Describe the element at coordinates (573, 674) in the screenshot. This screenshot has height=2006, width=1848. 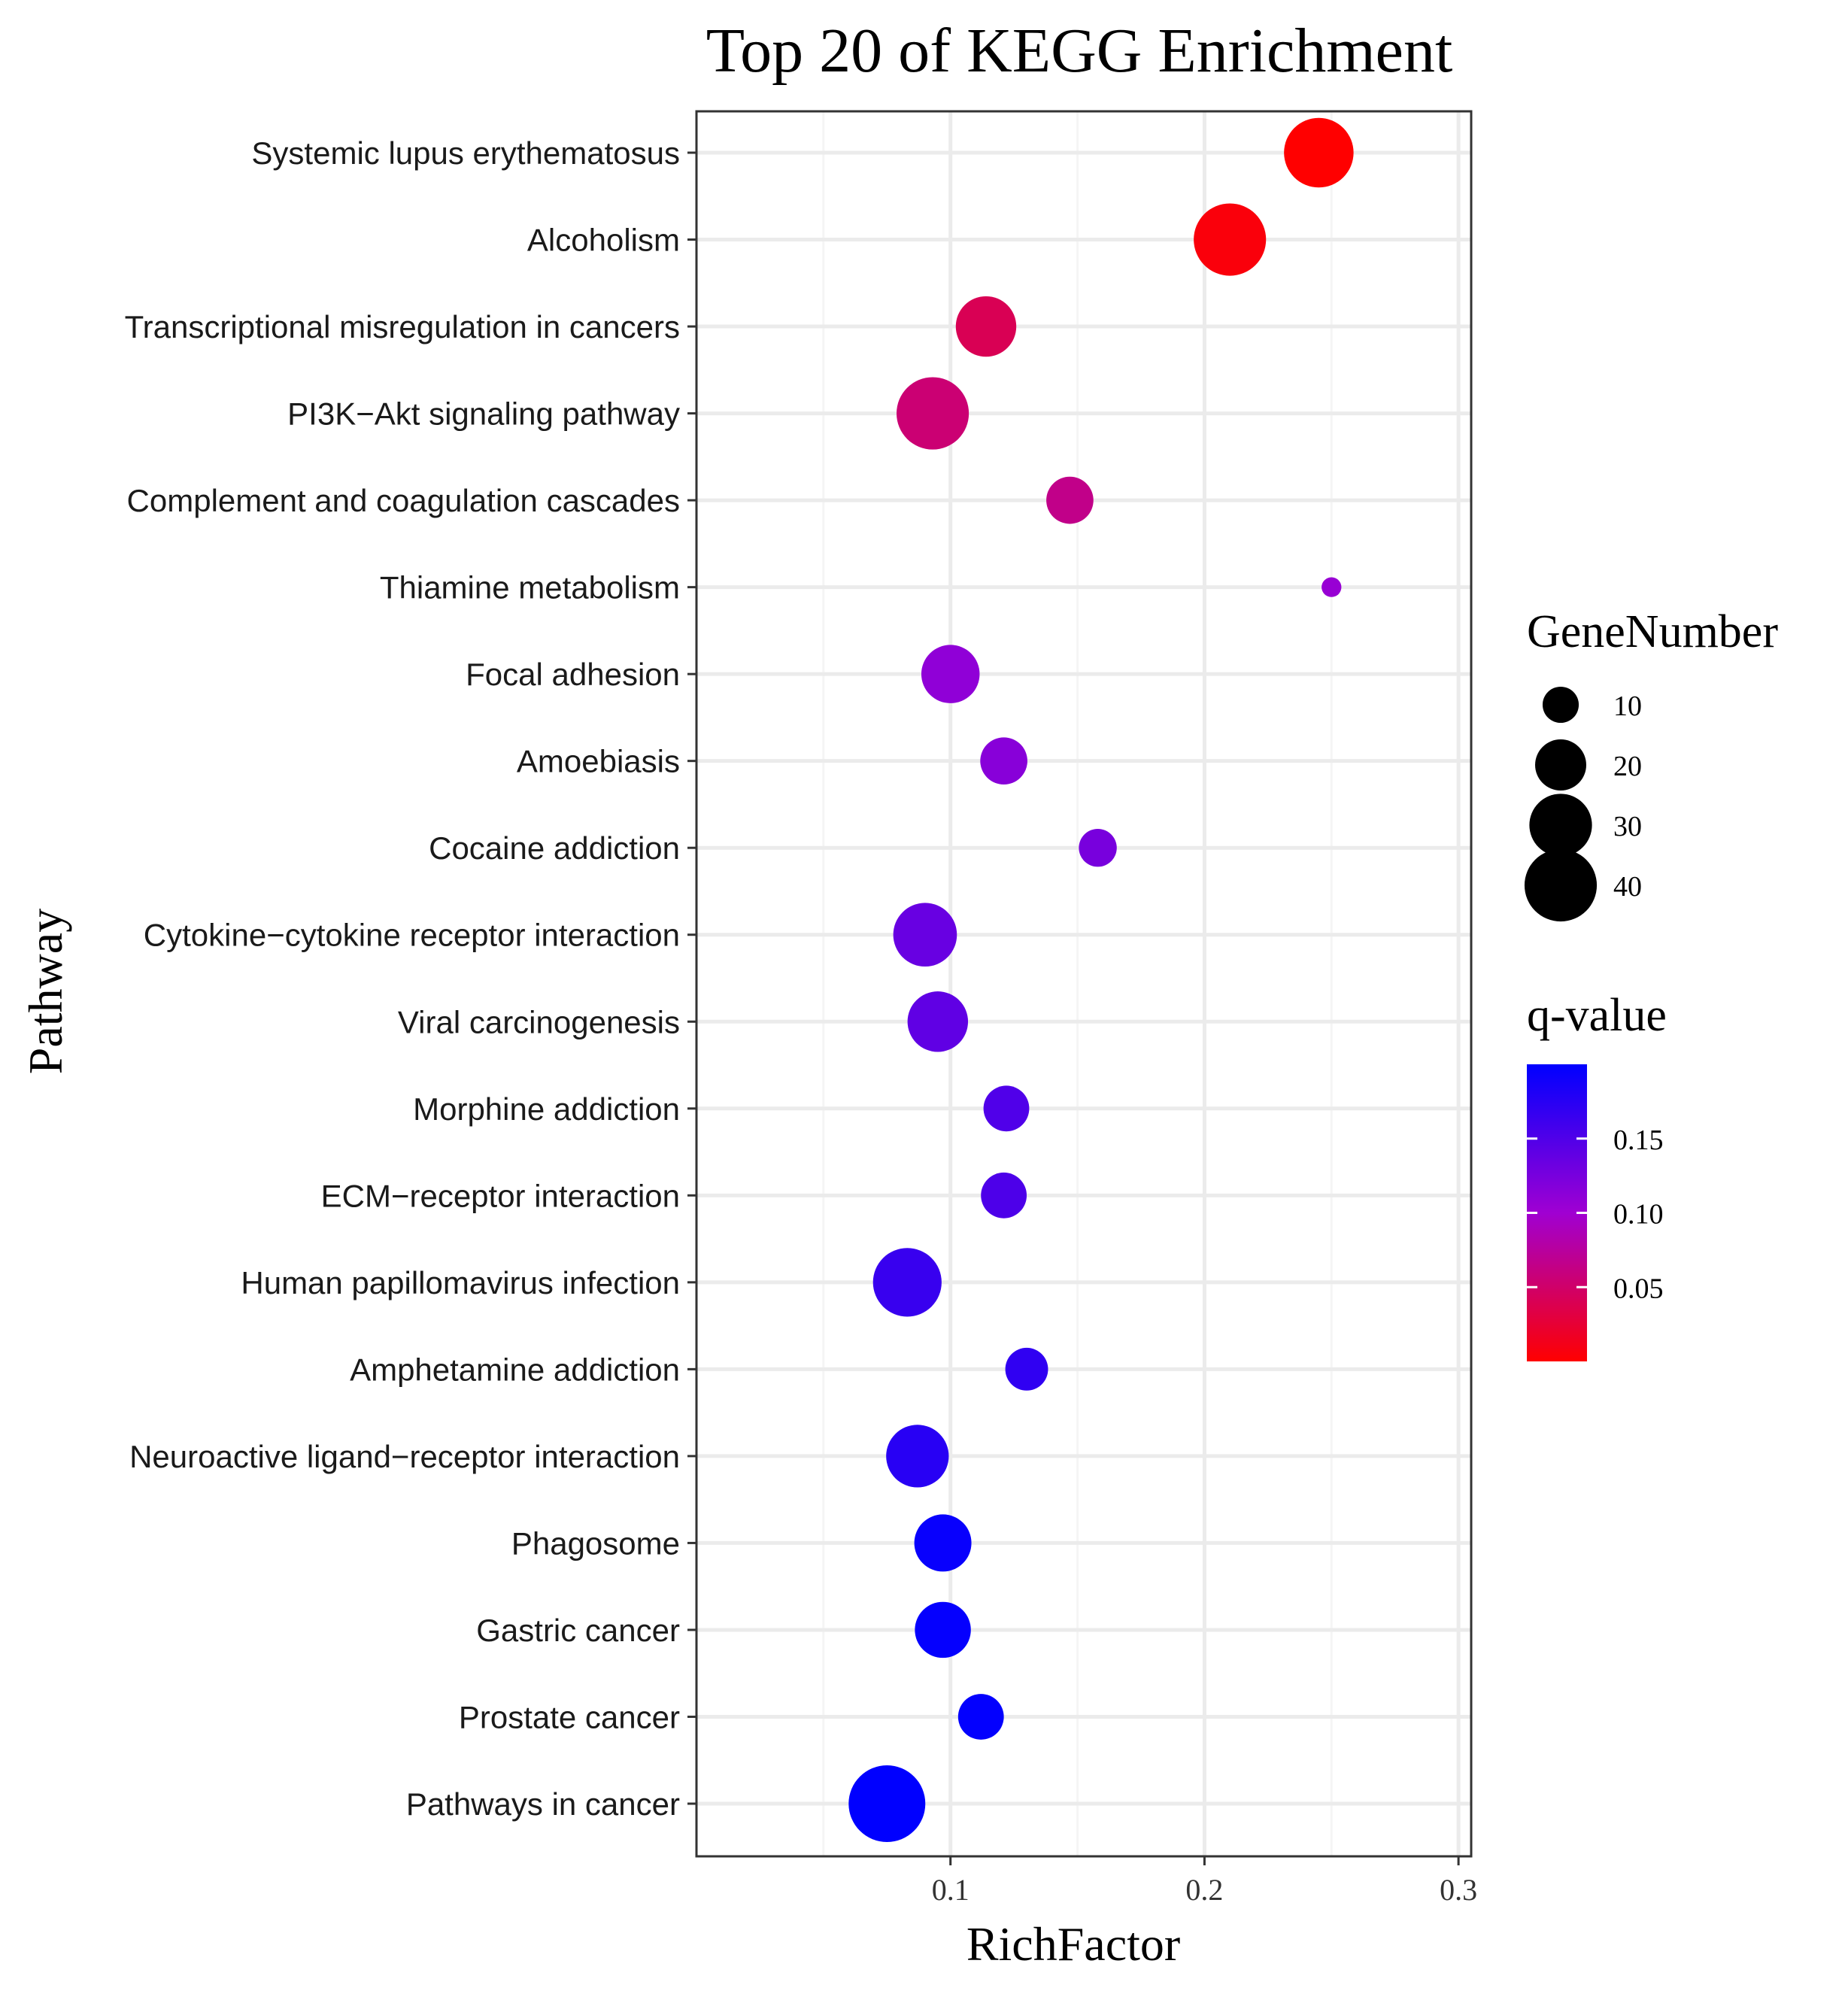
I see `y-tick-label: Focal adhesion` at that location.